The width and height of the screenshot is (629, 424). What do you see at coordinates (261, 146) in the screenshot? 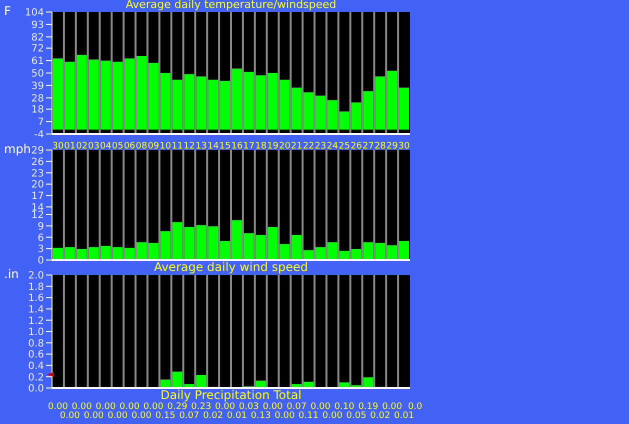
I see `x-tick-label: 18` at bounding box center [261, 146].